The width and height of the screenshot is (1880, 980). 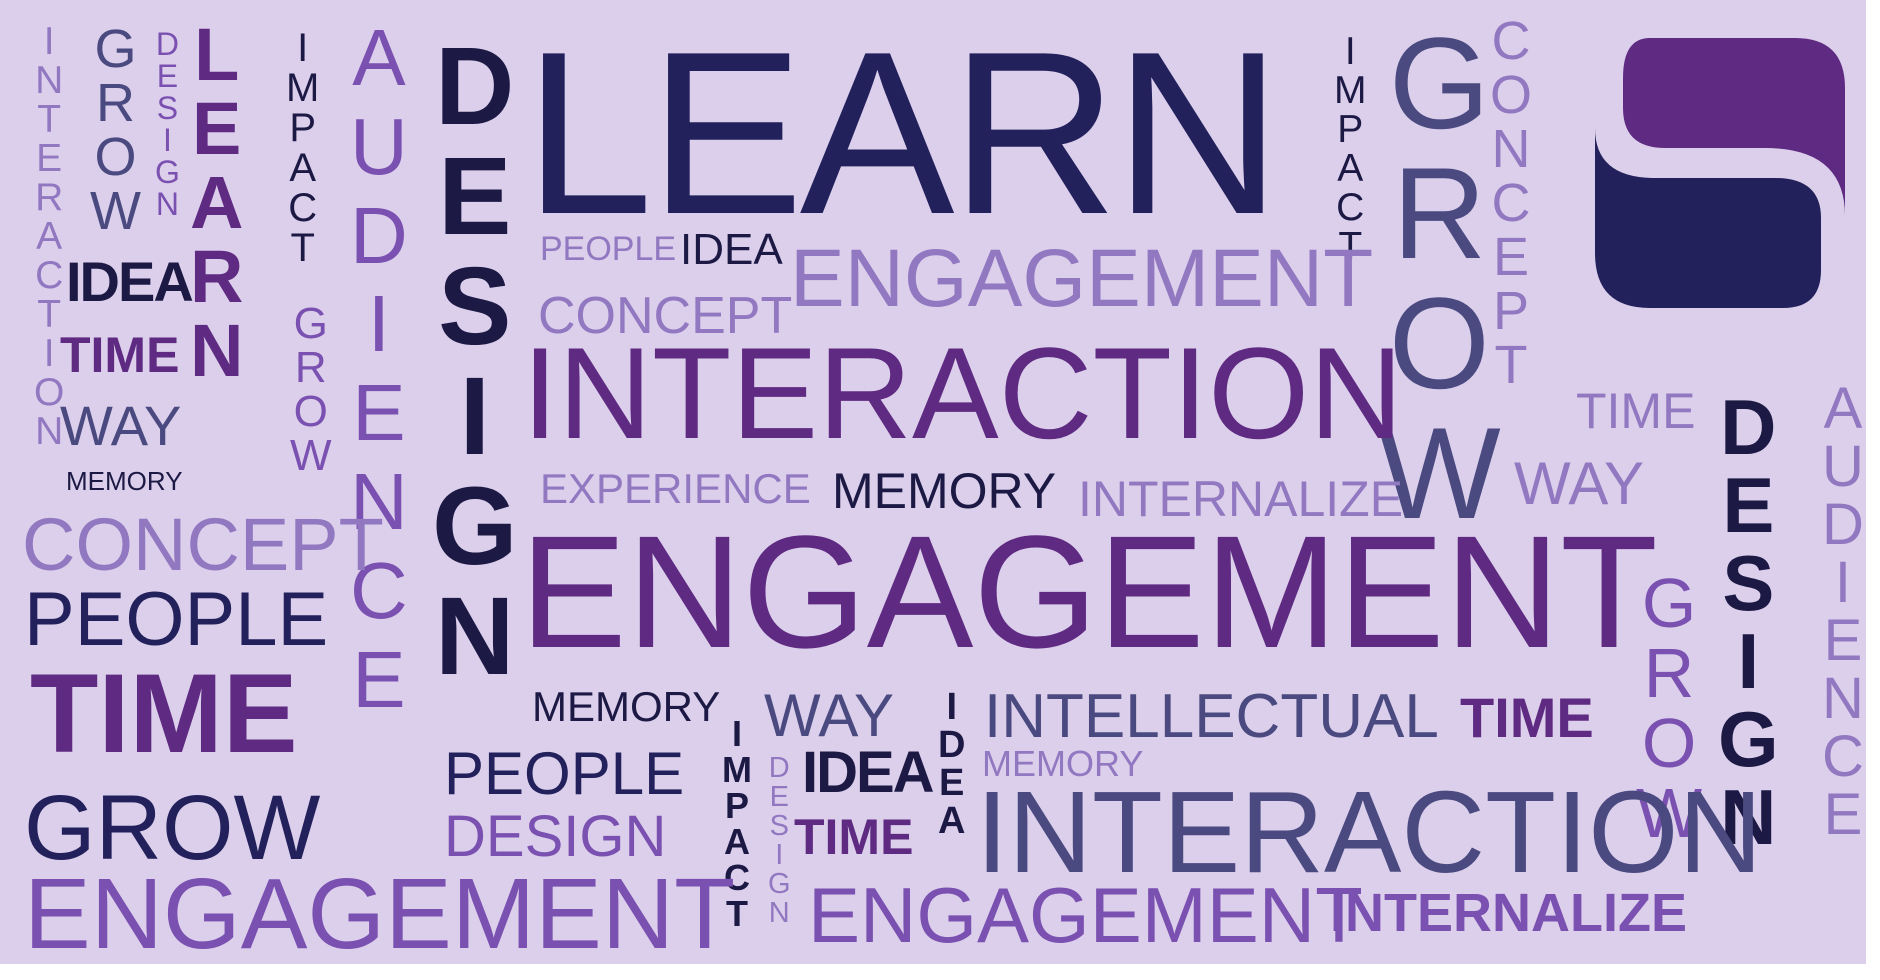 What do you see at coordinates (608, 249) in the screenshot?
I see `word-people-1-small: PEOPLE` at bounding box center [608, 249].